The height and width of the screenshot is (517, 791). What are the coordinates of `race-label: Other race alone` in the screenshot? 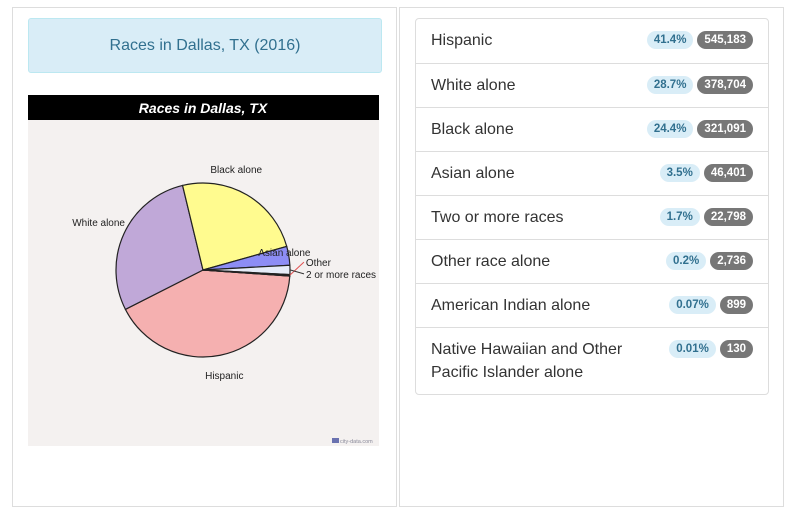 It's located at (491, 261).